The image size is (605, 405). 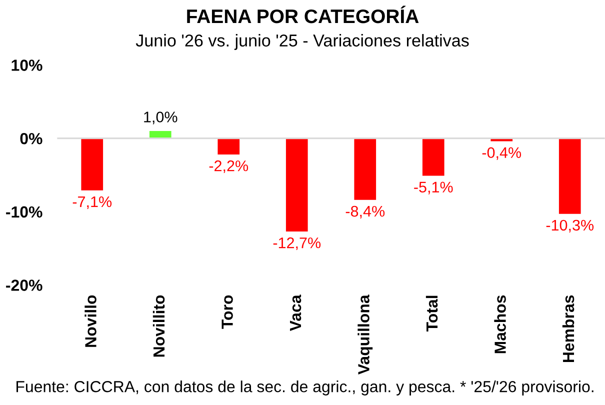 I want to click on data-label: -12,7%, so click(x=297, y=243).